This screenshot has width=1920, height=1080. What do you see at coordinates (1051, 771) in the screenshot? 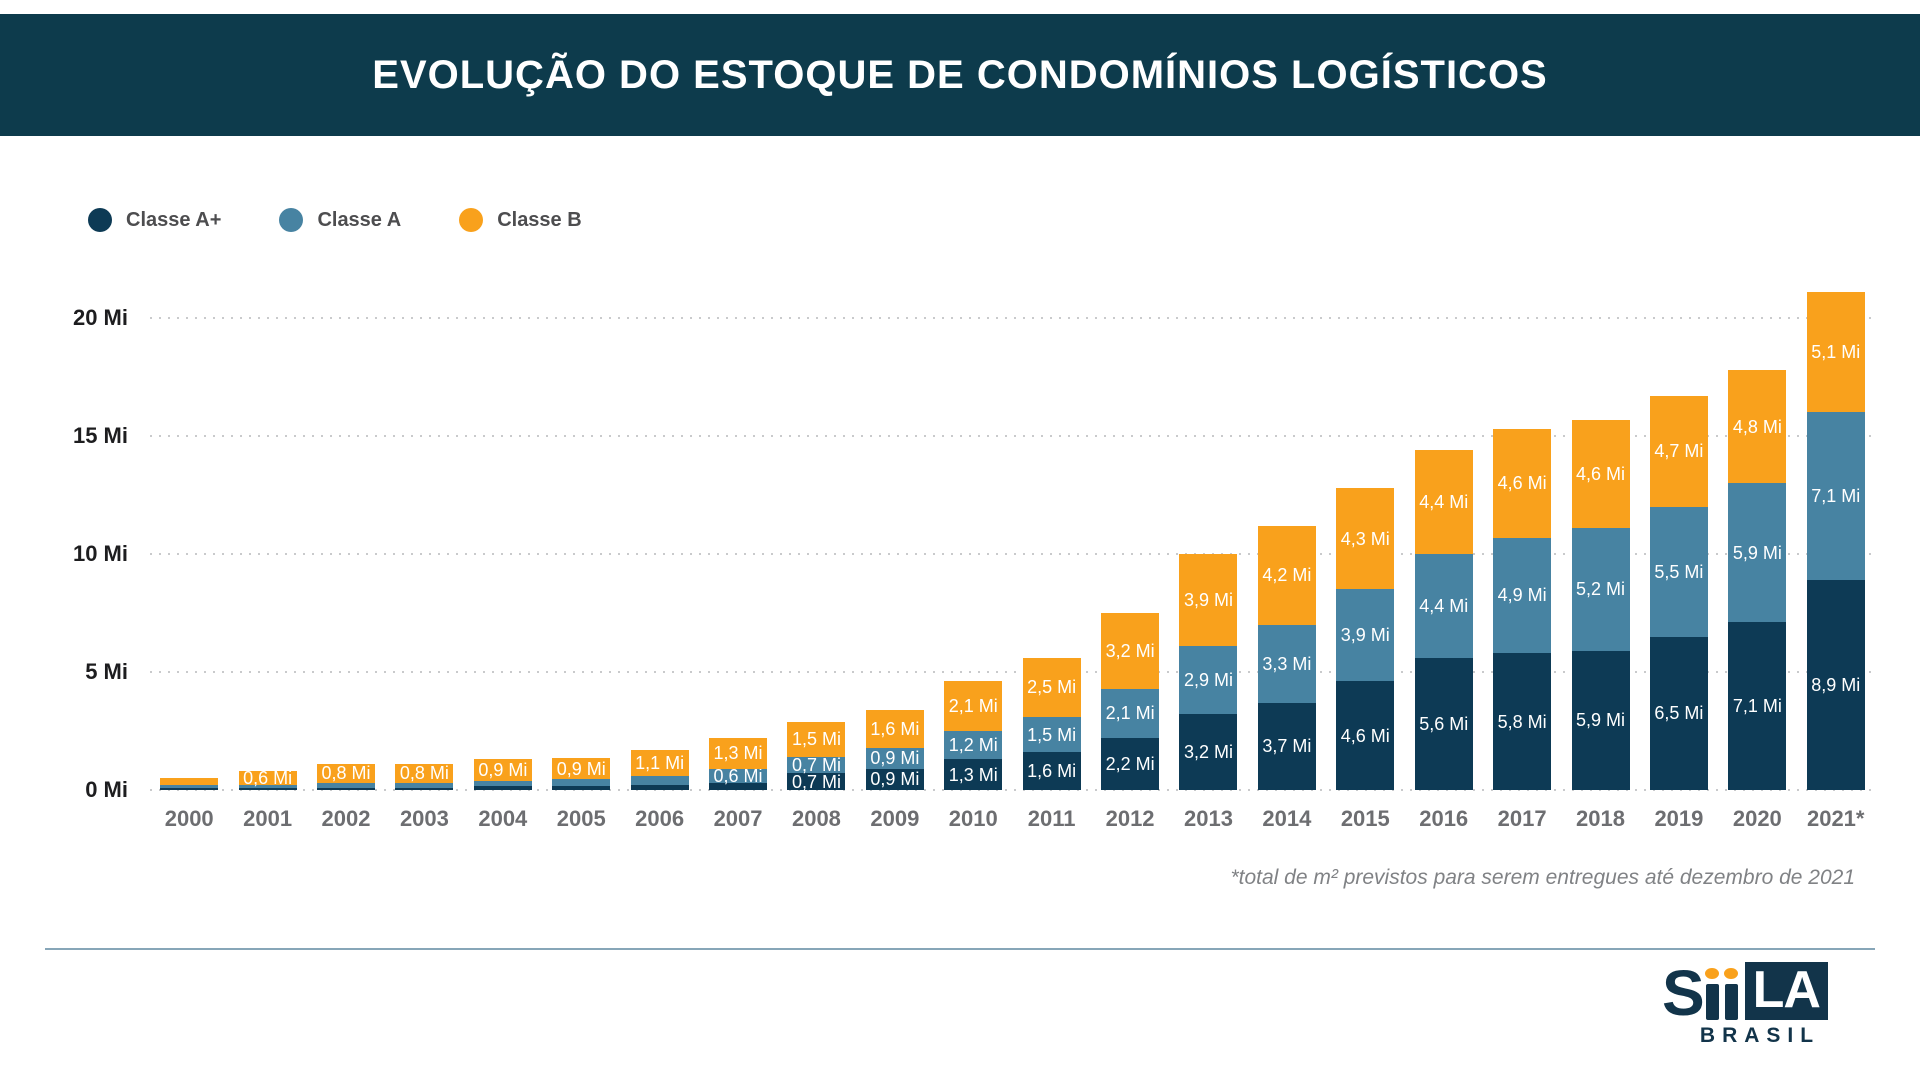
I see `bar-segment-classe-aplus: 1,6 Mi` at bounding box center [1051, 771].